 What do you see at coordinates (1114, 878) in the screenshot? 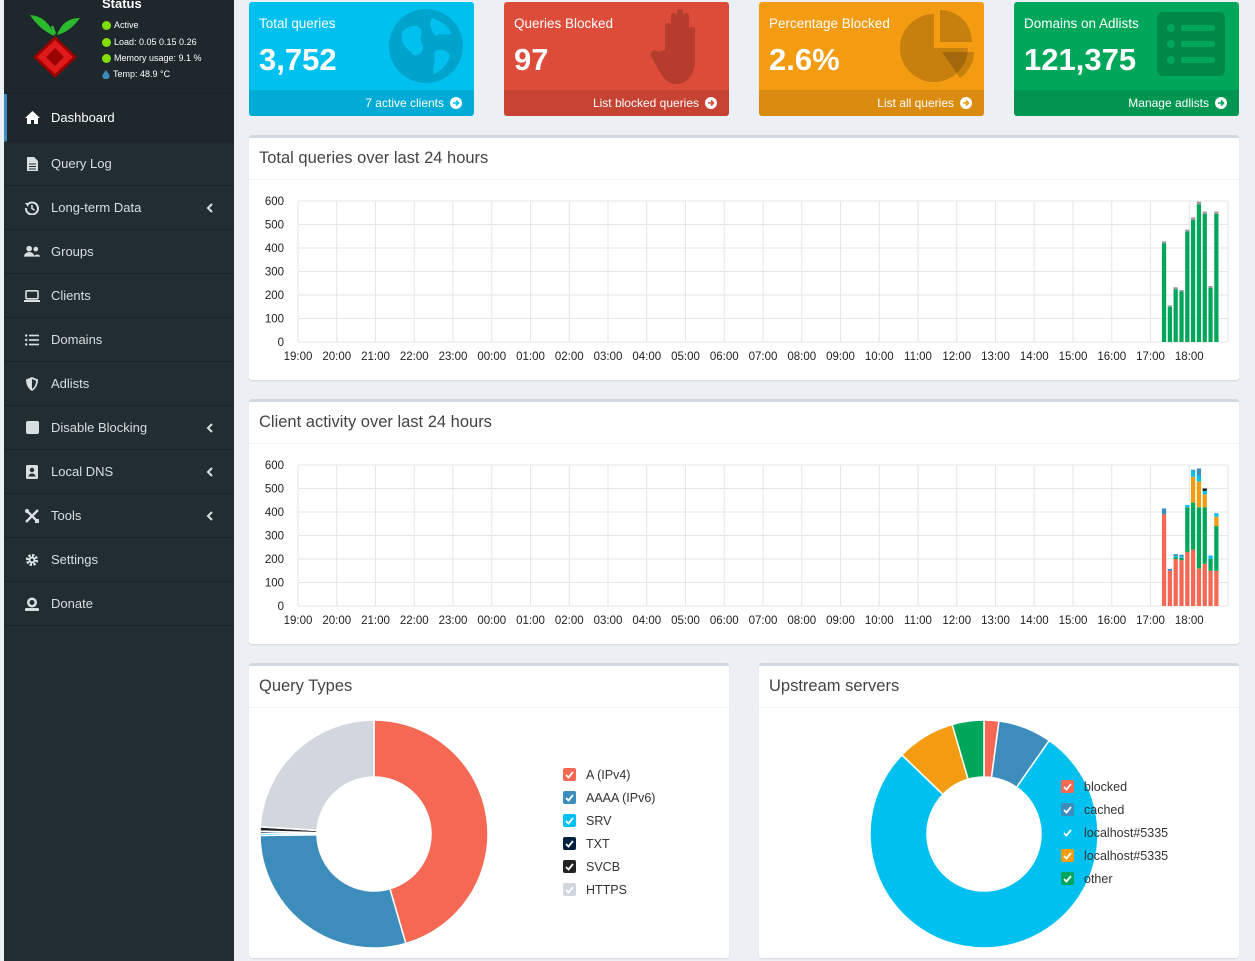
I see `legend-item: other` at bounding box center [1114, 878].